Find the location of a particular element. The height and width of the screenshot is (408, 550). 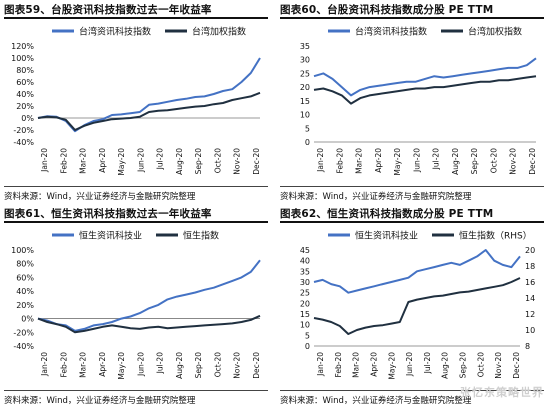

y-tick-label: 45 is located at coordinates (305, 250).